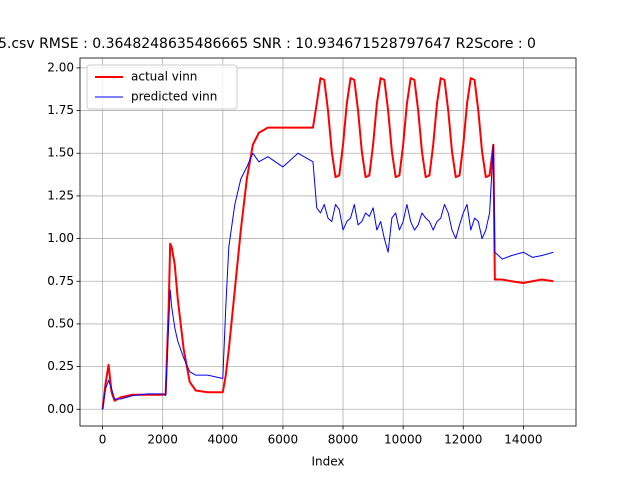 Image resolution: width=640 pixels, height=480 pixels. Describe the element at coordinates (343, 440) in the screenshot. I see `x-tick-label: 8000` at that location.